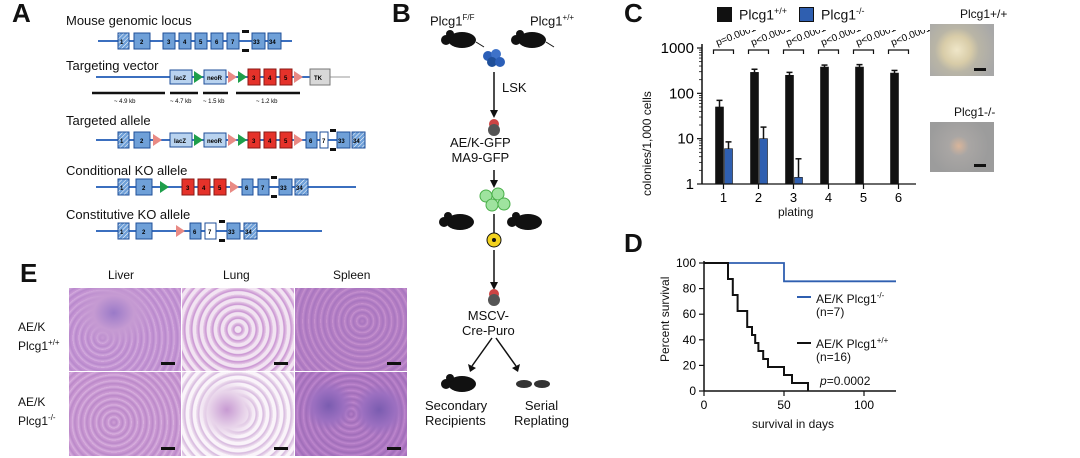 The width and height of the screenshot is (1080, 458). Describe the element at coordinates (231, 140) in the screenshot. I see `targeted-allele-map: 1 2 lacZ neoR 3 4 5 6 7 33 3` at that location.